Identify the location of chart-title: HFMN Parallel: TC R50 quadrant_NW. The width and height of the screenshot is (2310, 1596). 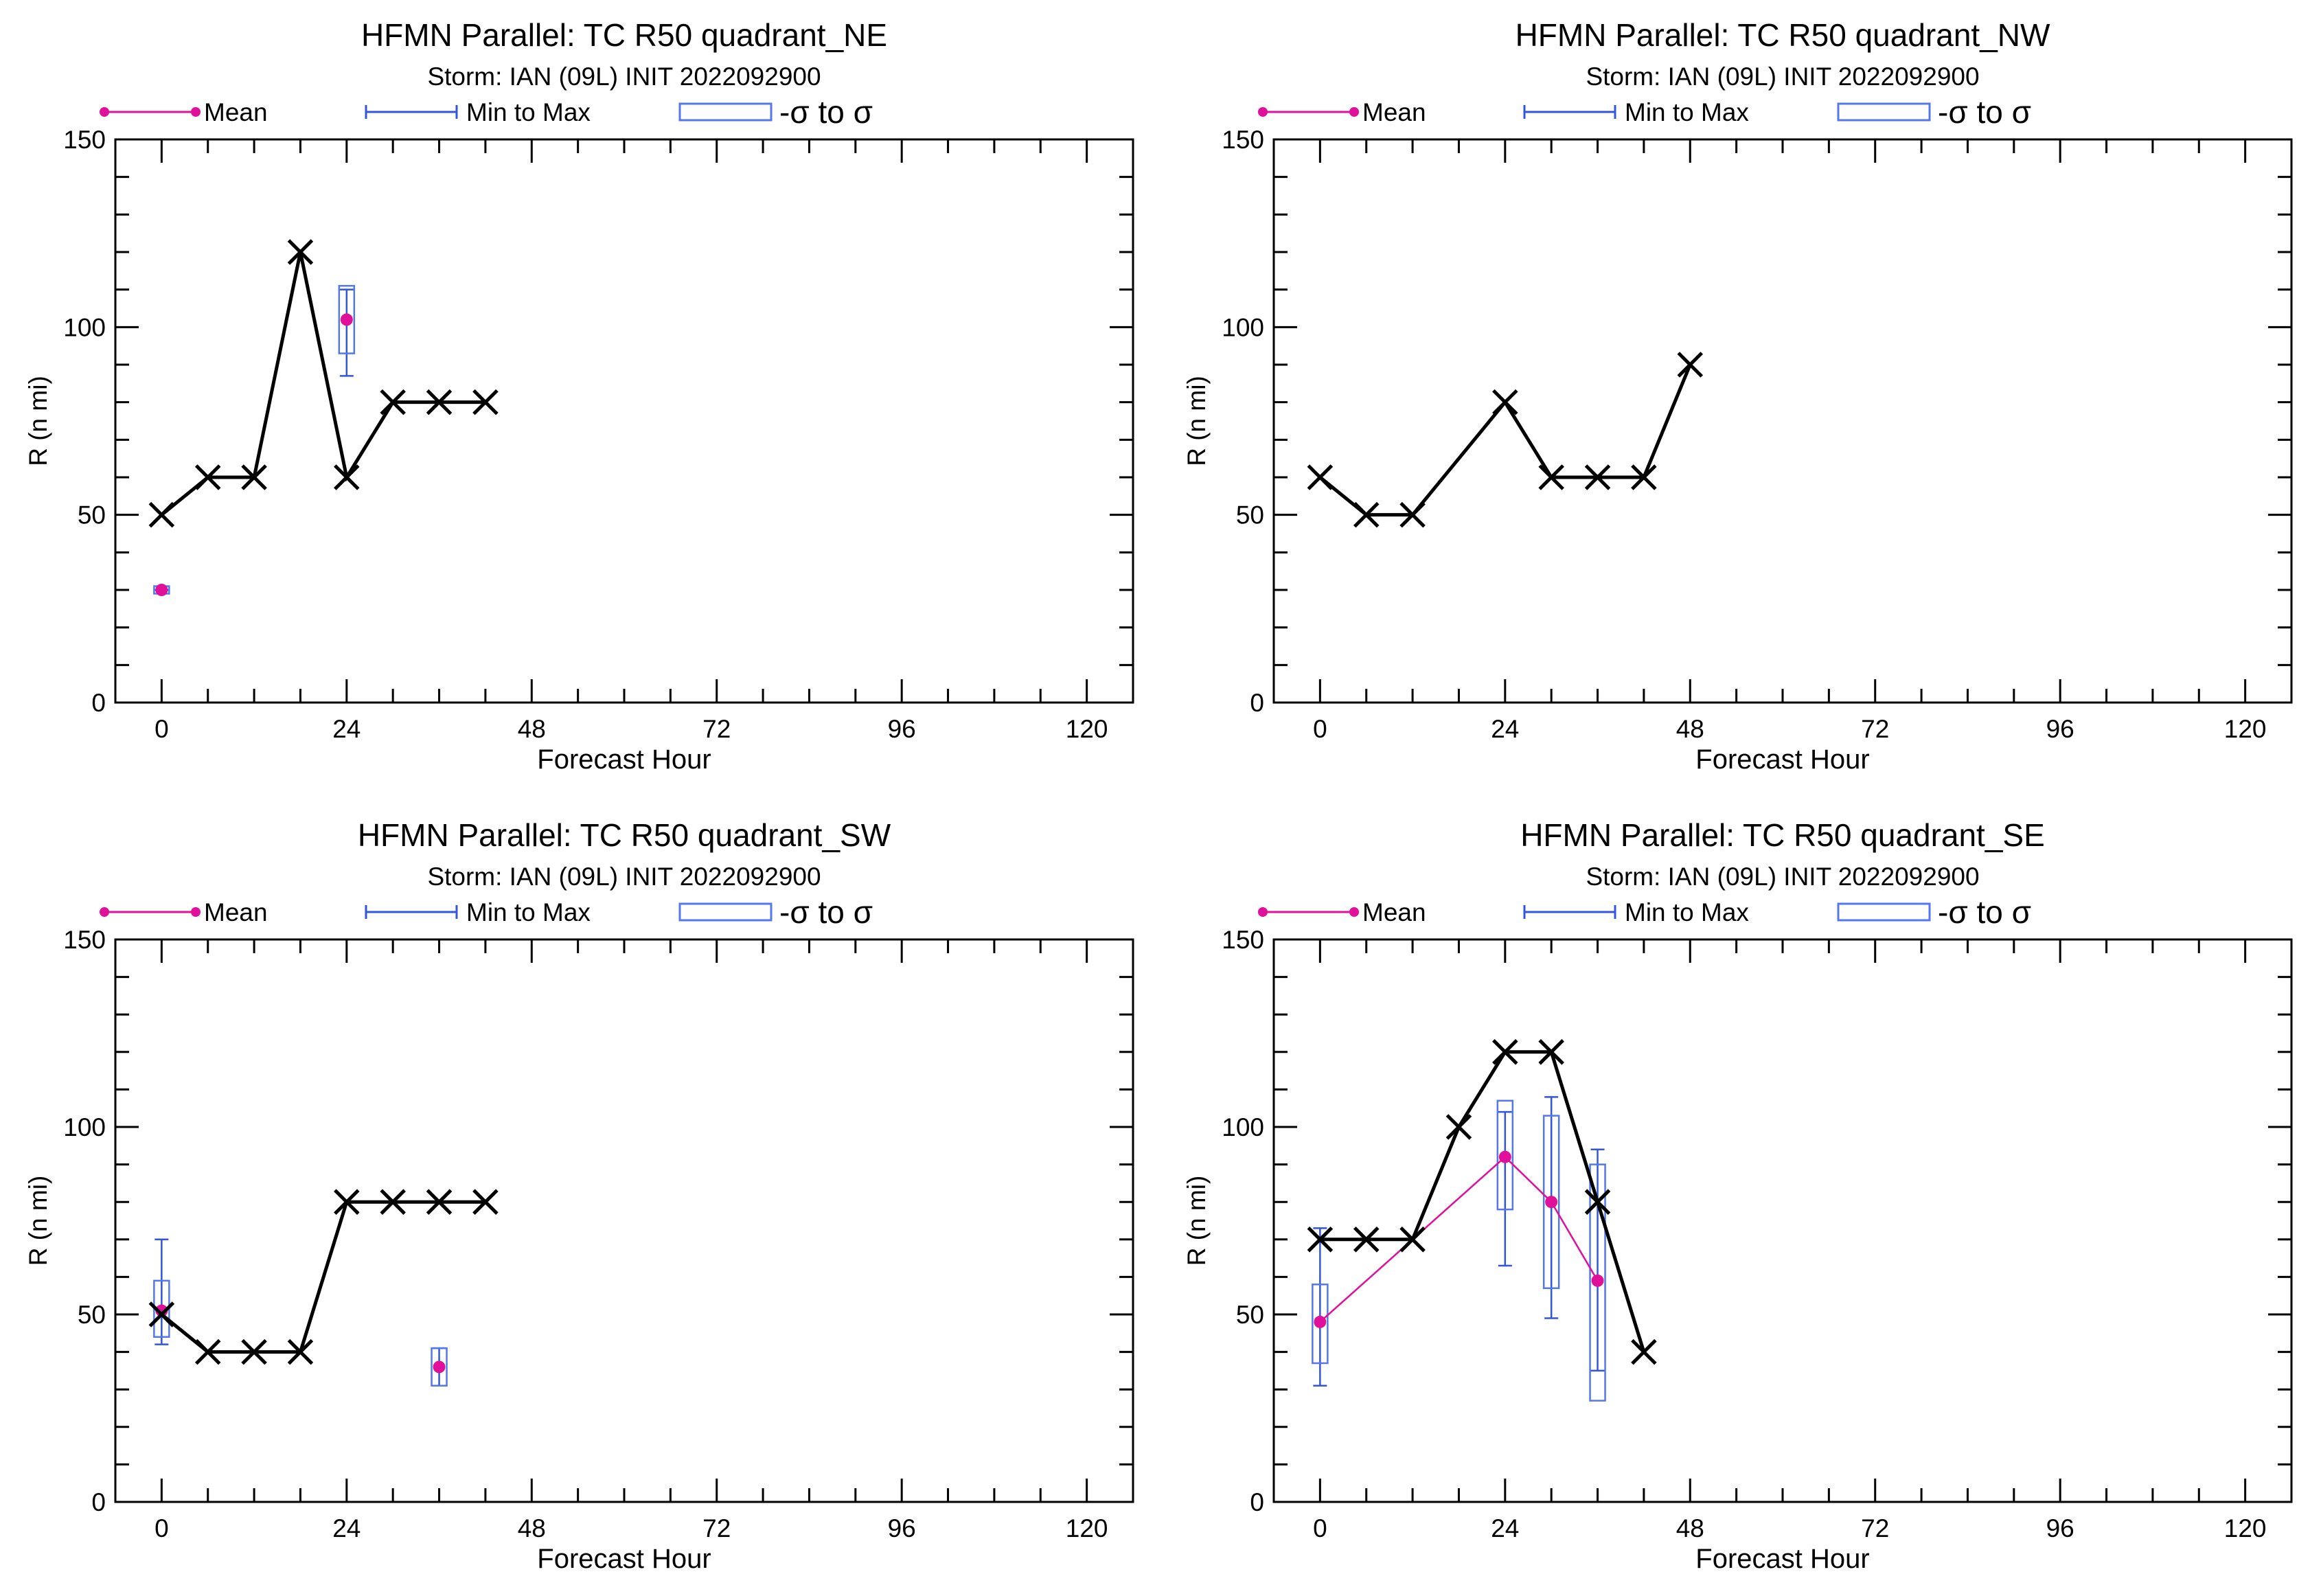
(1783, 35).